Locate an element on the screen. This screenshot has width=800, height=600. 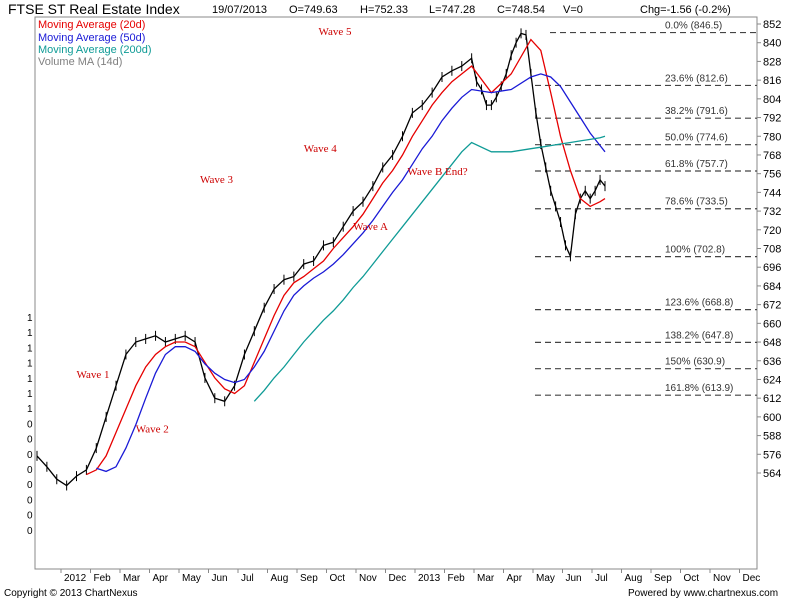
legend-ma200: Moving Average (200d) is located at coordinates (95, 50).